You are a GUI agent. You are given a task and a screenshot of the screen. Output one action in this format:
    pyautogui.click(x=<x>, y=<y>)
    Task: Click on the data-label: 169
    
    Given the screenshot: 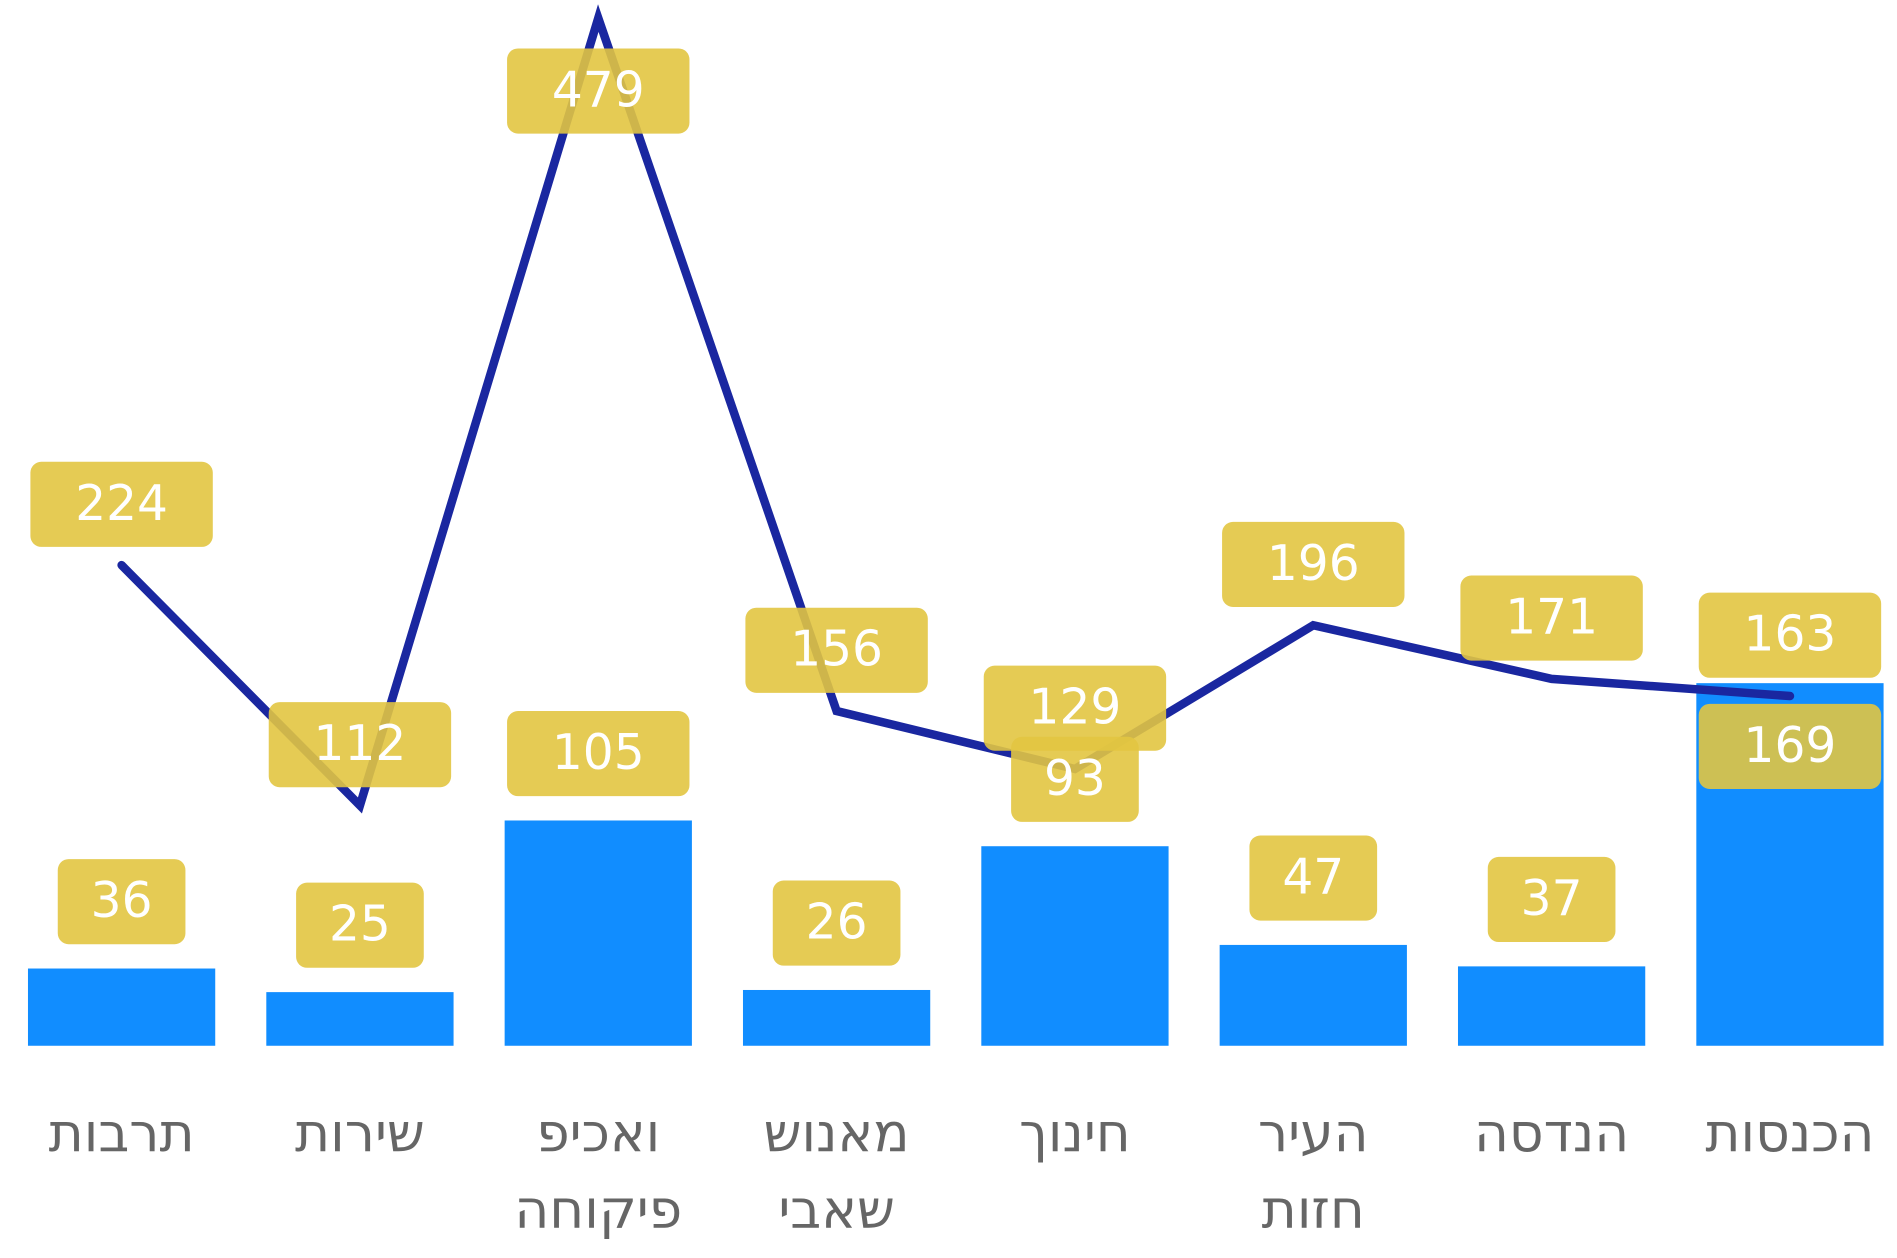 What is the action you would take?
    pyautogui.click(x=1790, y=746)
    